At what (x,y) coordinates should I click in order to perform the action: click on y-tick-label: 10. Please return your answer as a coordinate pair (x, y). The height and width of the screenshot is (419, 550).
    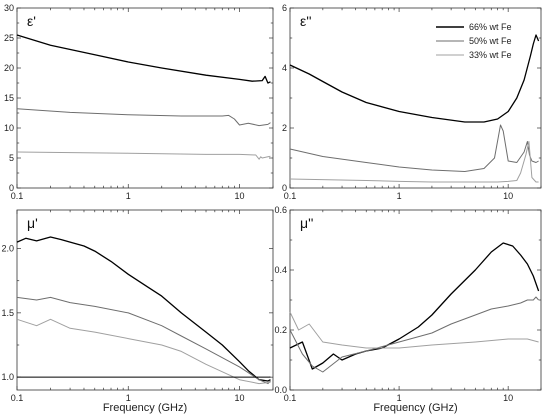
    Looking at the image, I should click on (9, 128).